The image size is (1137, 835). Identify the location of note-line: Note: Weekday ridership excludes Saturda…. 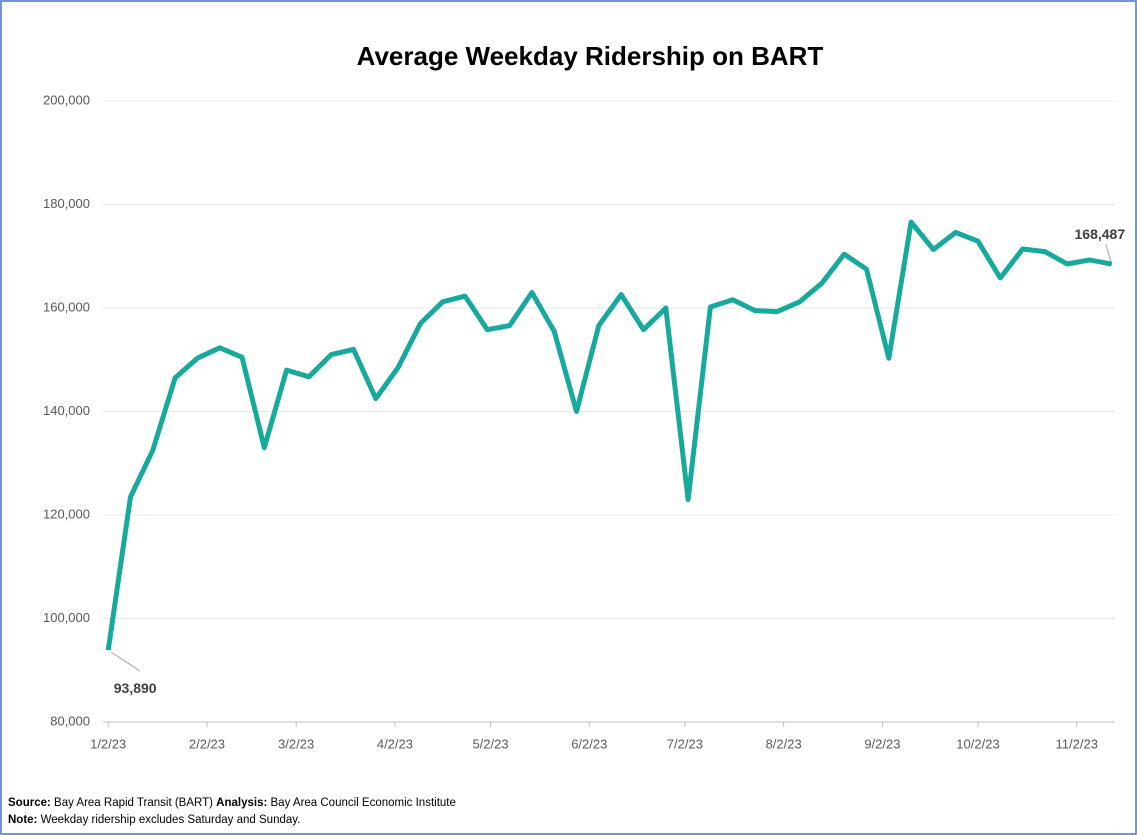
(154, 820).